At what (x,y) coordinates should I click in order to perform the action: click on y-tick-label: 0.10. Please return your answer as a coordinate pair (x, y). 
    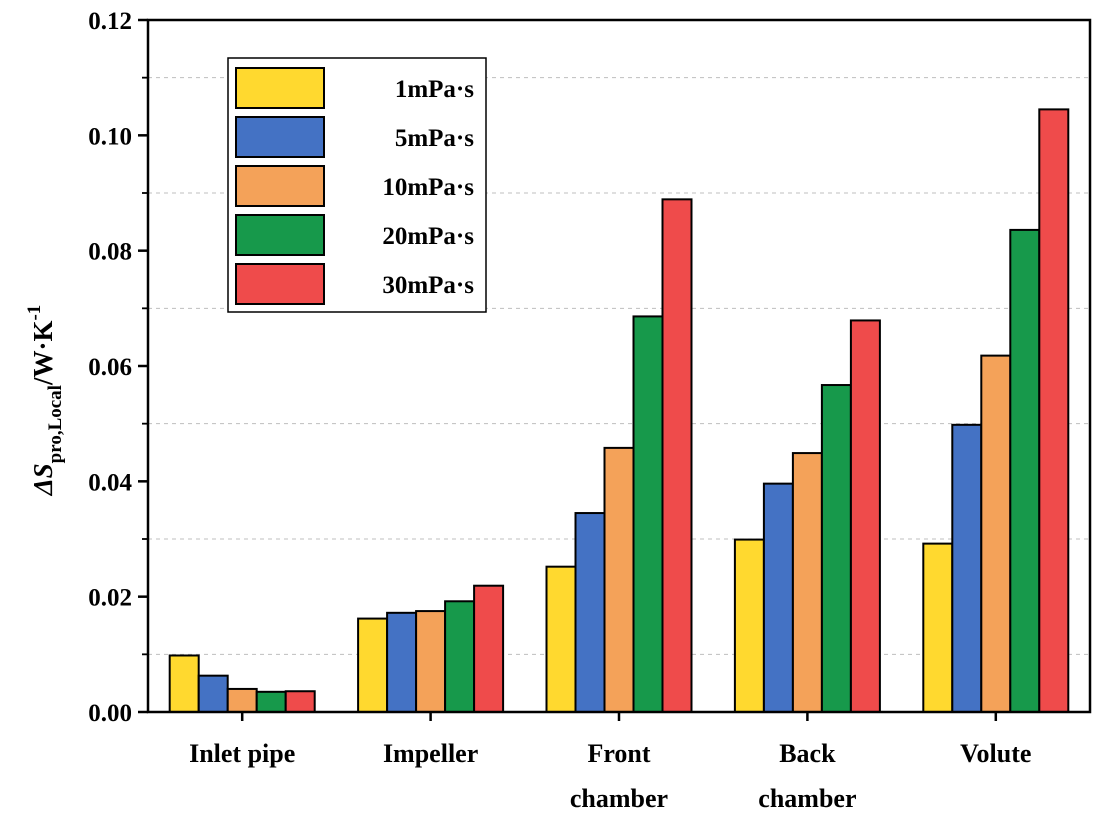
    Looking at the image, I should click on (110, 136).